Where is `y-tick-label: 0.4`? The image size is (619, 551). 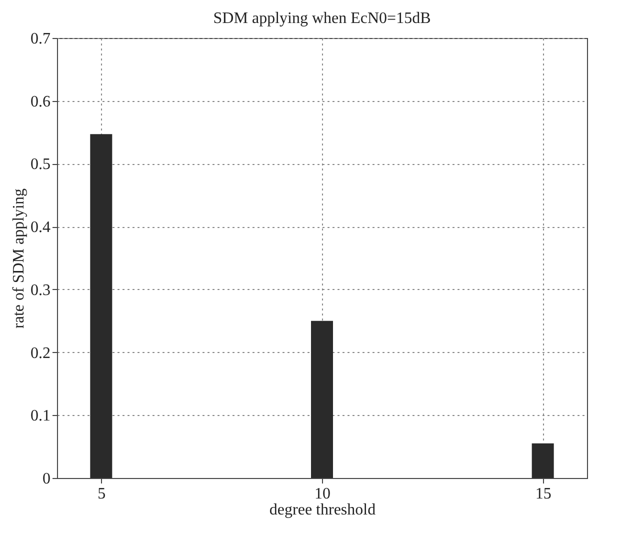 y-tick-label: 0.4 is located at coordinates (40, 227).